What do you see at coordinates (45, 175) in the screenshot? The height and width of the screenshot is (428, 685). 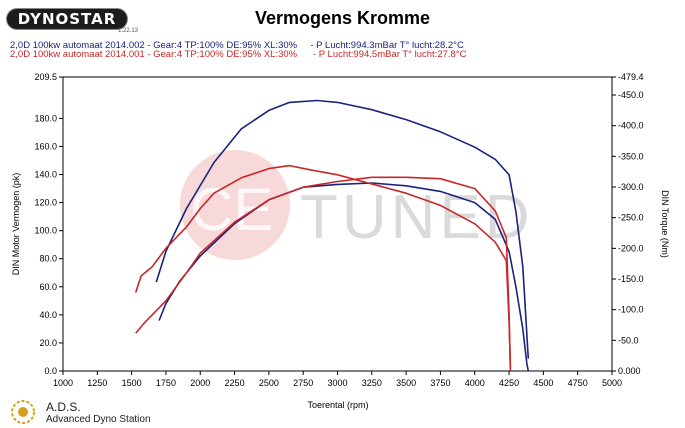 I see `y-tick-label: 140.0` at bounding box center [45, 175].